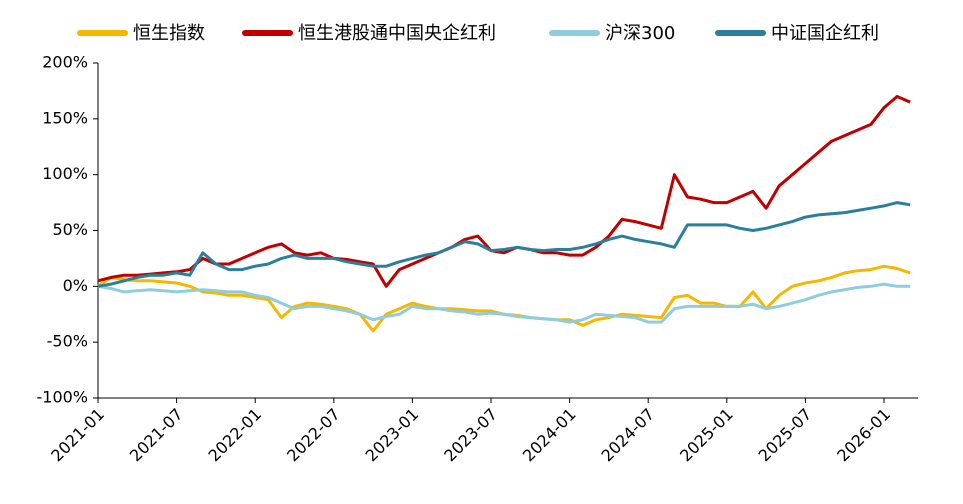 The image size is (963, 504). I want to click on legend-label: 沪深300, so click(640, 33).